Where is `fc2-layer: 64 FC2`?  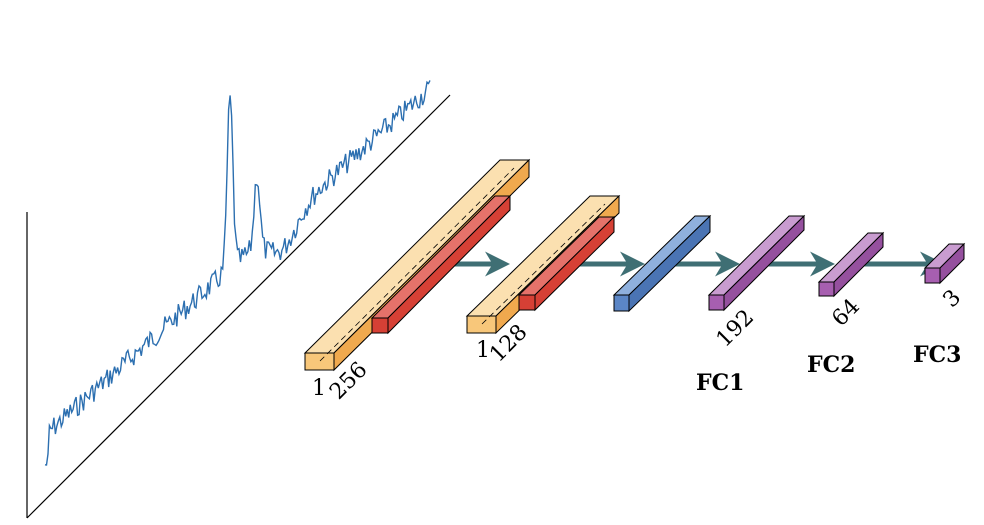 fc2-layer: 64 FC2 is located at coordinates (846, 304).